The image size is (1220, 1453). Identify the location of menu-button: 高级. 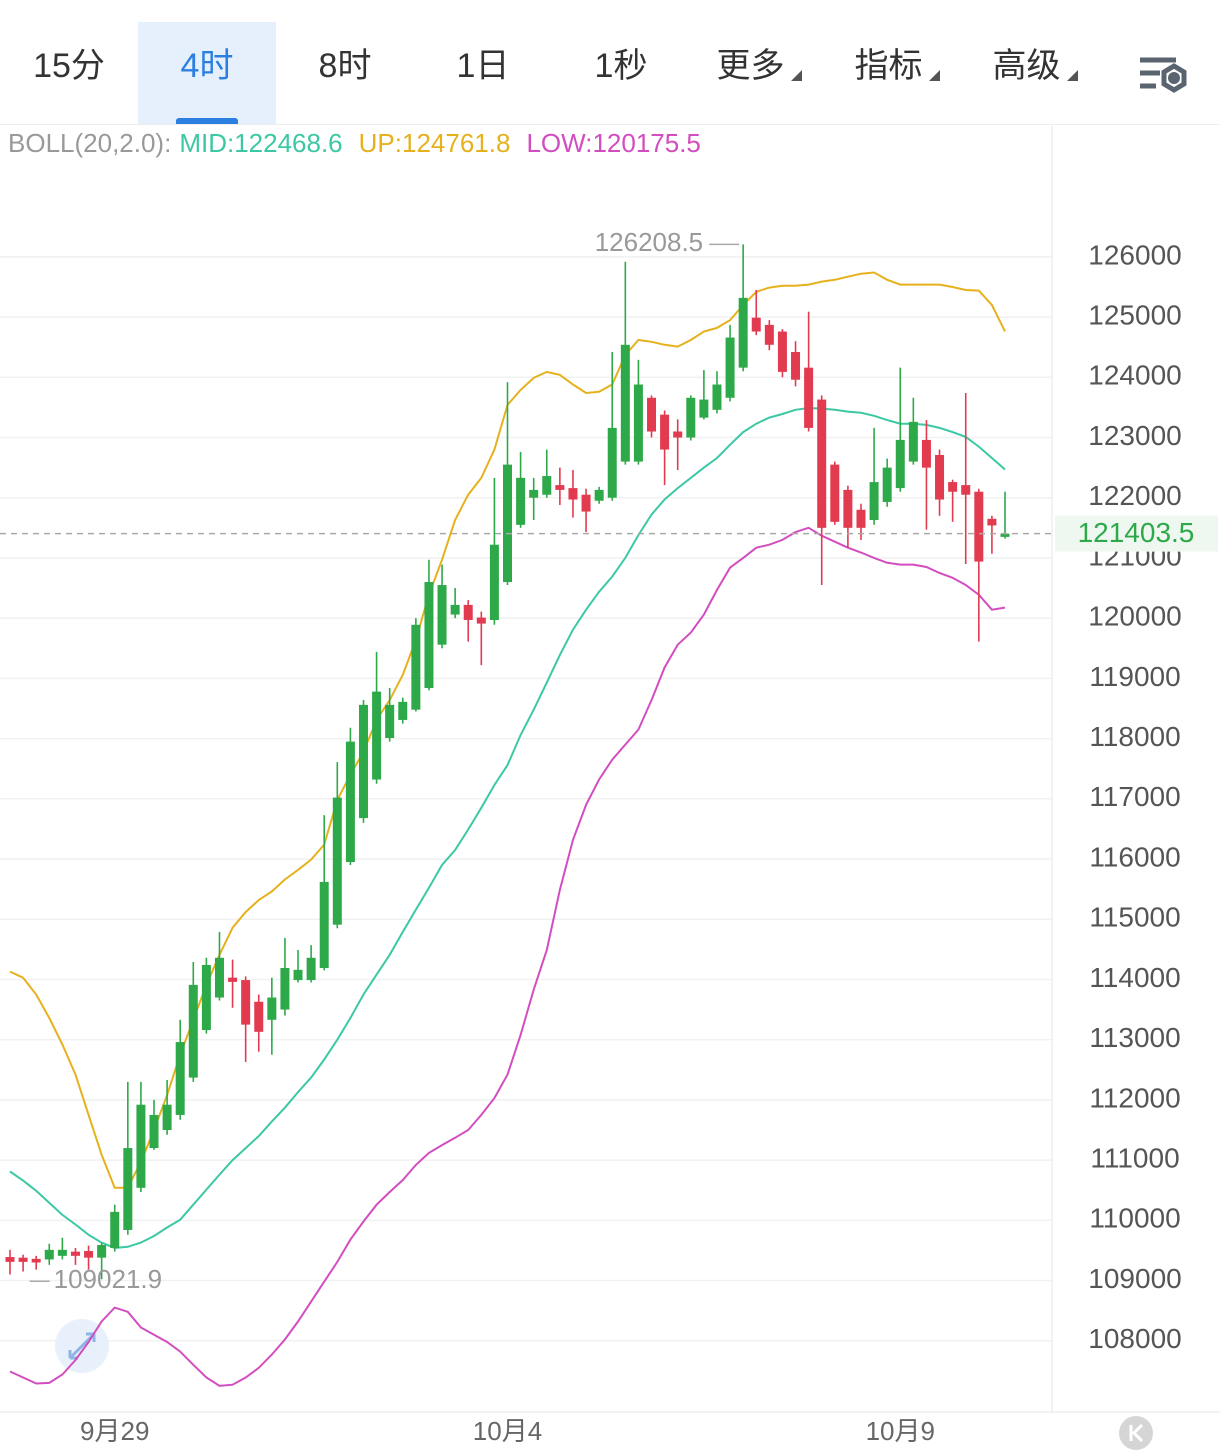
(1035, 73).